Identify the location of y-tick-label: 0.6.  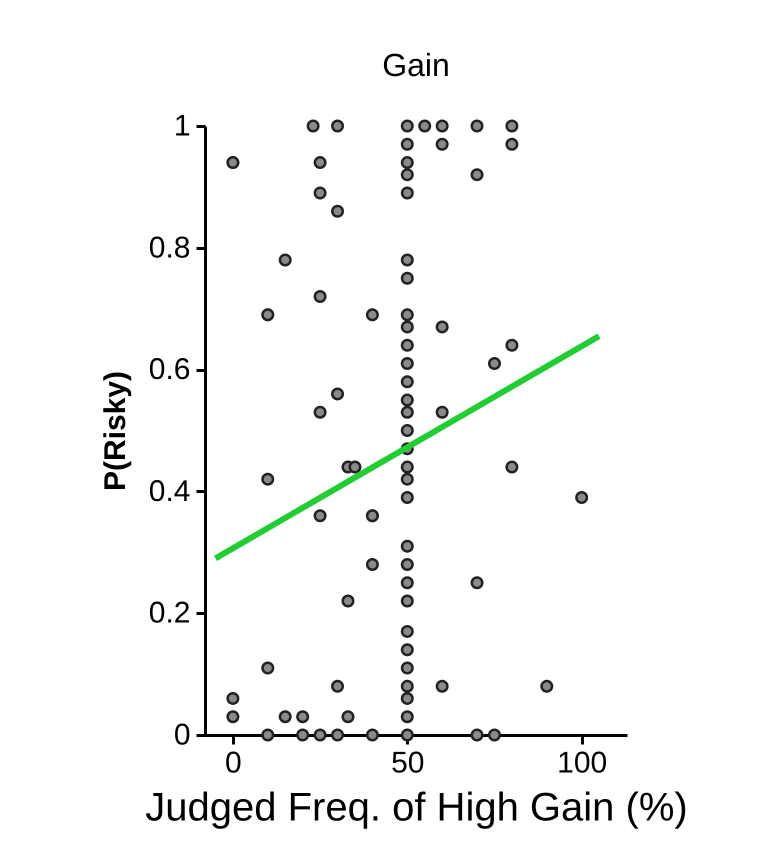
(169, 369).